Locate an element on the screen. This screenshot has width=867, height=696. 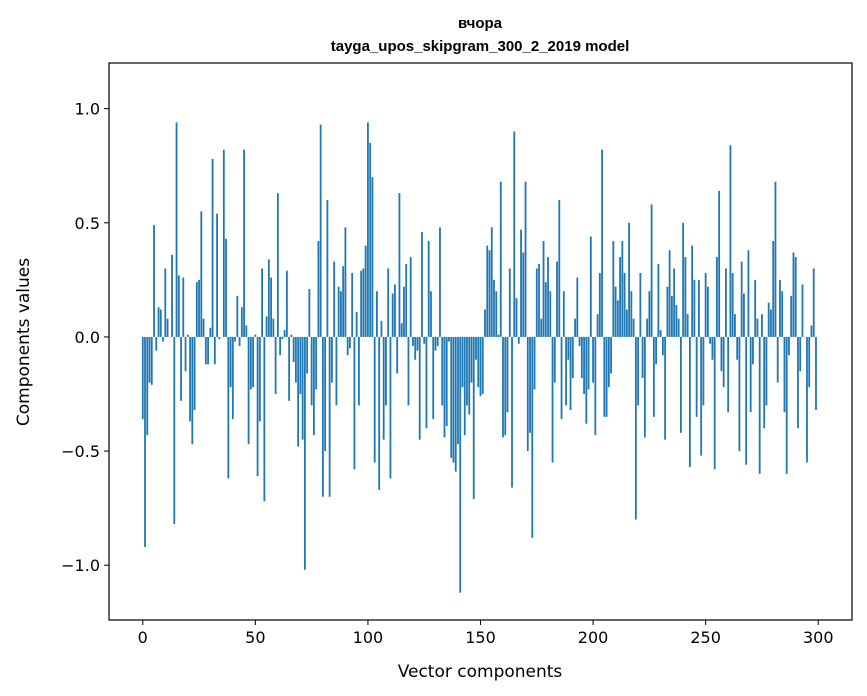
y-tick-label: 1.0 is located at coordinates (87, 109).